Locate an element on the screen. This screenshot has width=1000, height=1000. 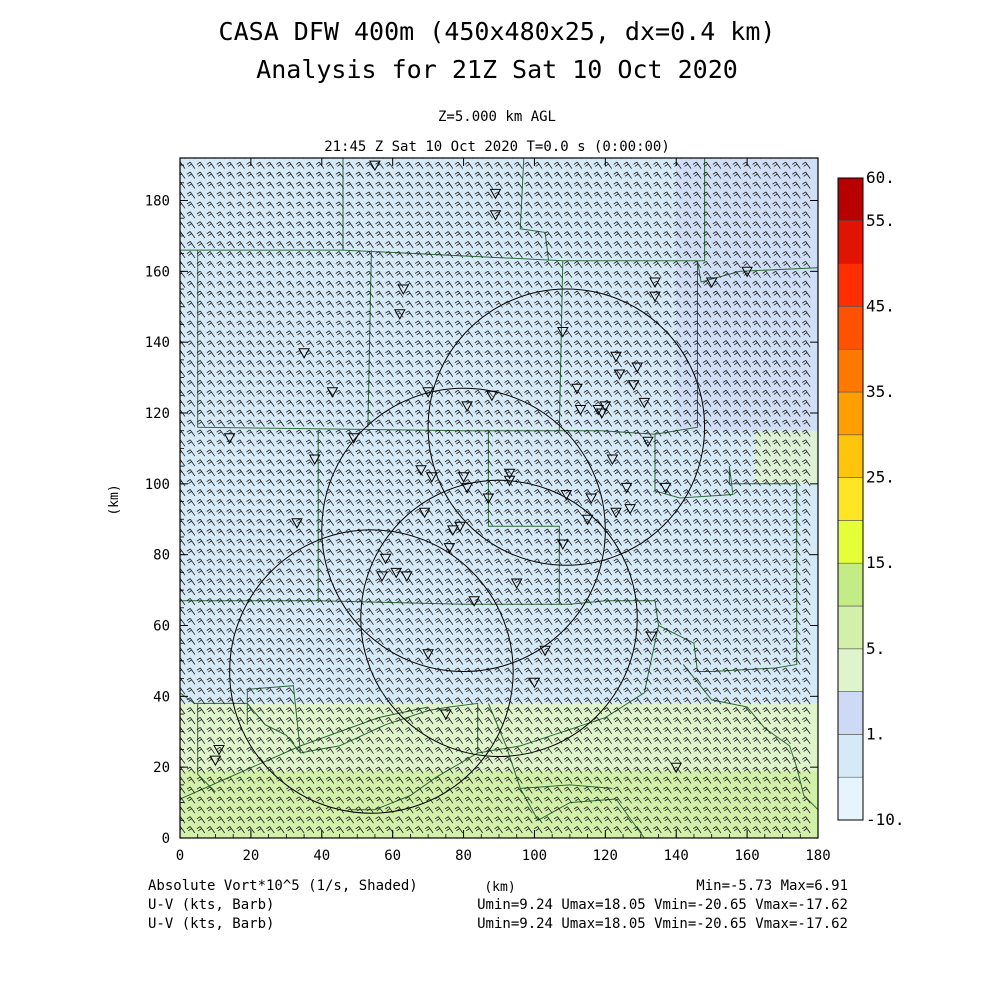
y-tick-label: 180 is located at coordinates (157, 202).